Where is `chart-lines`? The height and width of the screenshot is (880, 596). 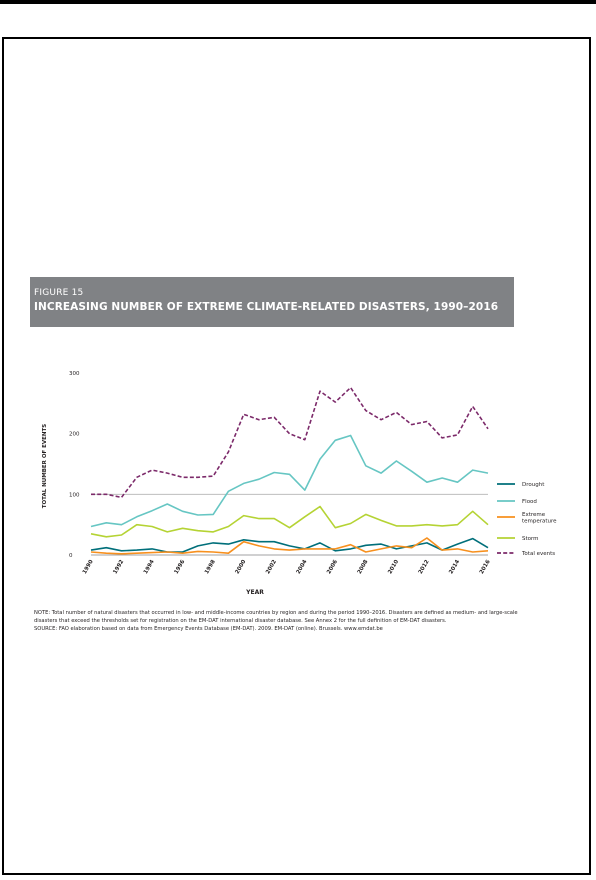
chart-lines is located at coordinates (289, 470).